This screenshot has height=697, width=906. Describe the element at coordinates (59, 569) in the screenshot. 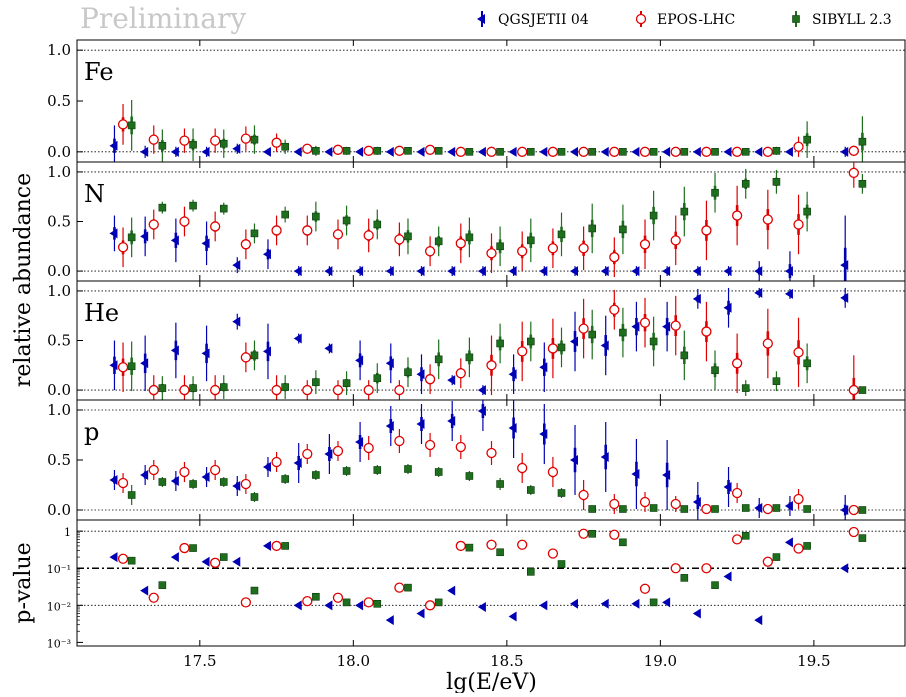

I see `y-tick-label: 10⁻¹` at that location.